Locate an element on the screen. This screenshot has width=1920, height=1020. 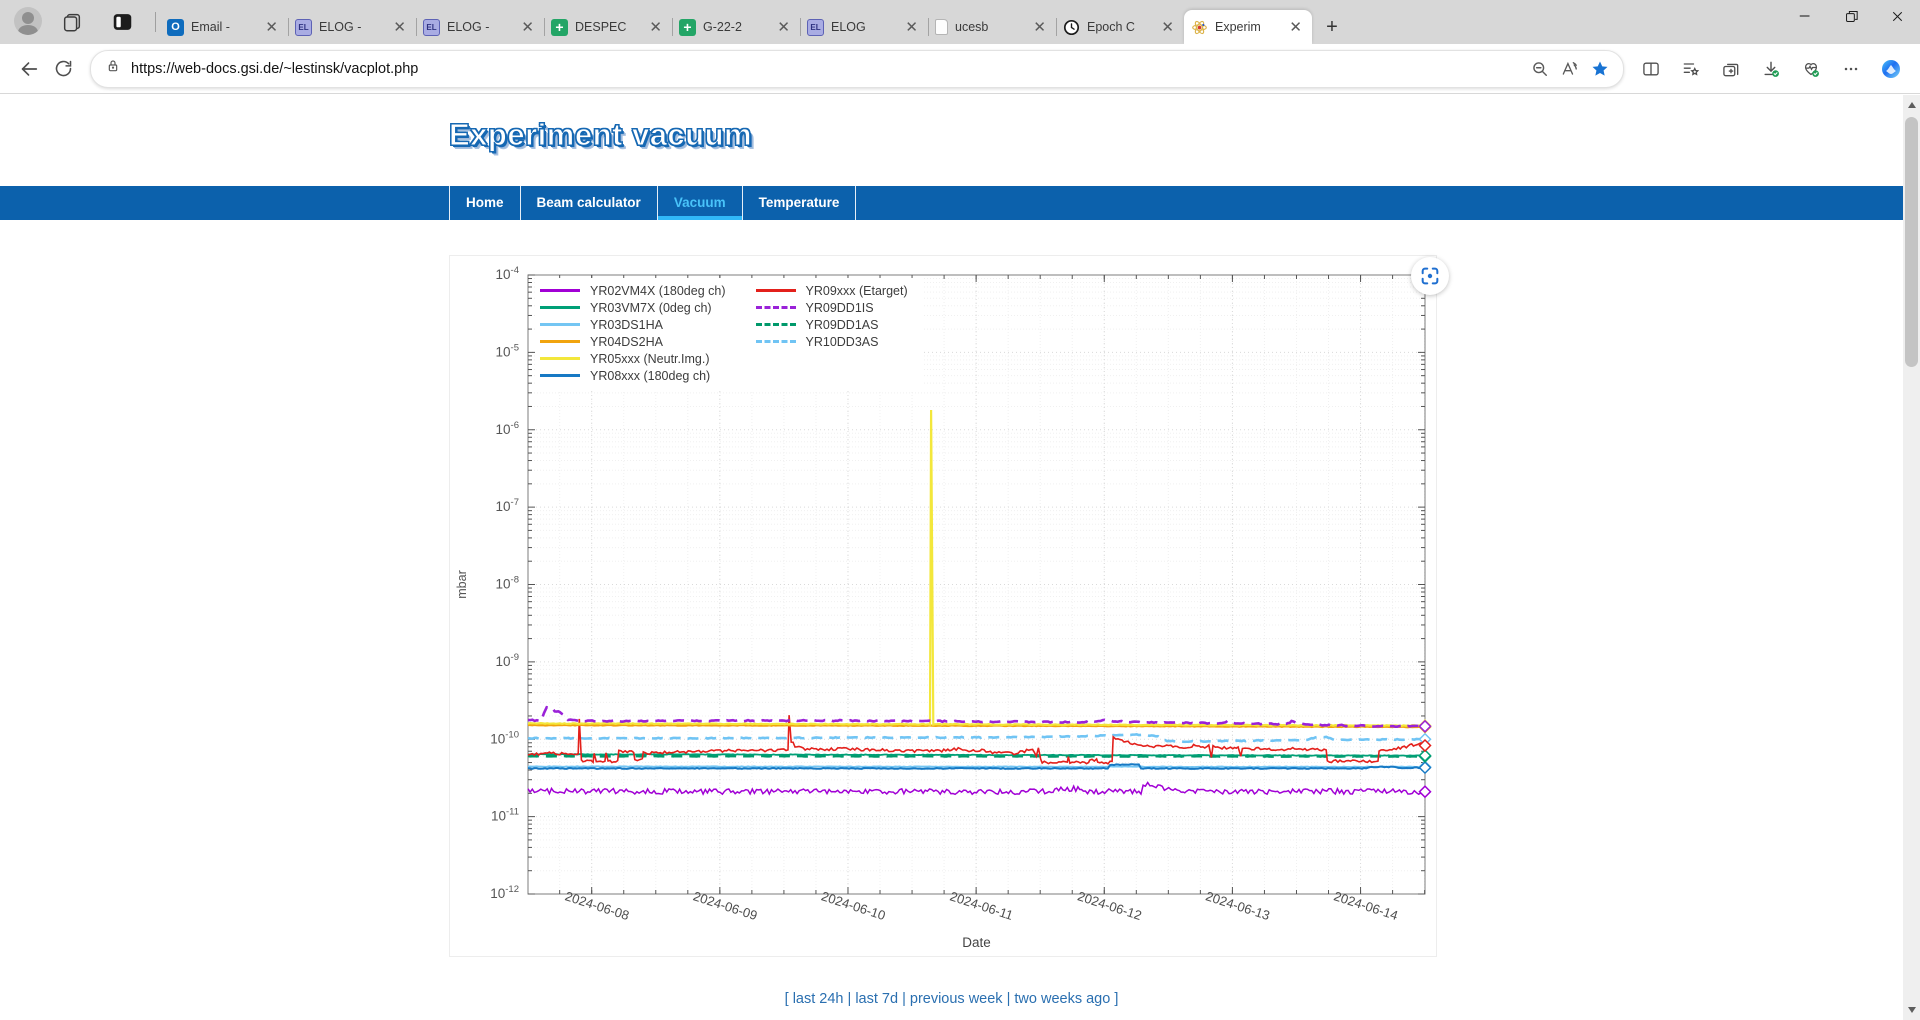
footer-link-last-24h: last 24h is located at coordinates (818, 999).